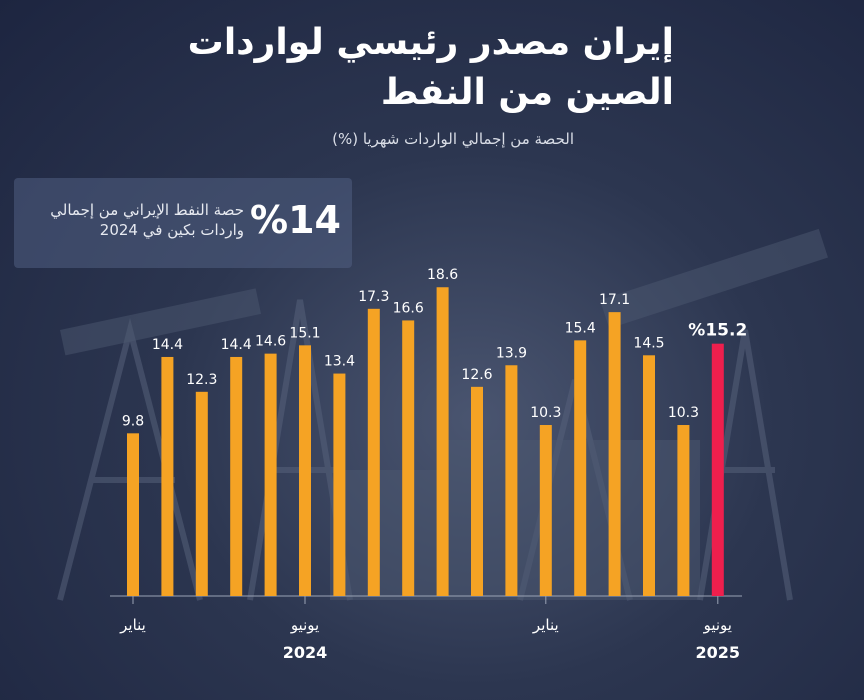  What do you see at coordinates (408, 308) in the screenshot?
I see `value-label: 16.6` at bounding box center [408, 308].